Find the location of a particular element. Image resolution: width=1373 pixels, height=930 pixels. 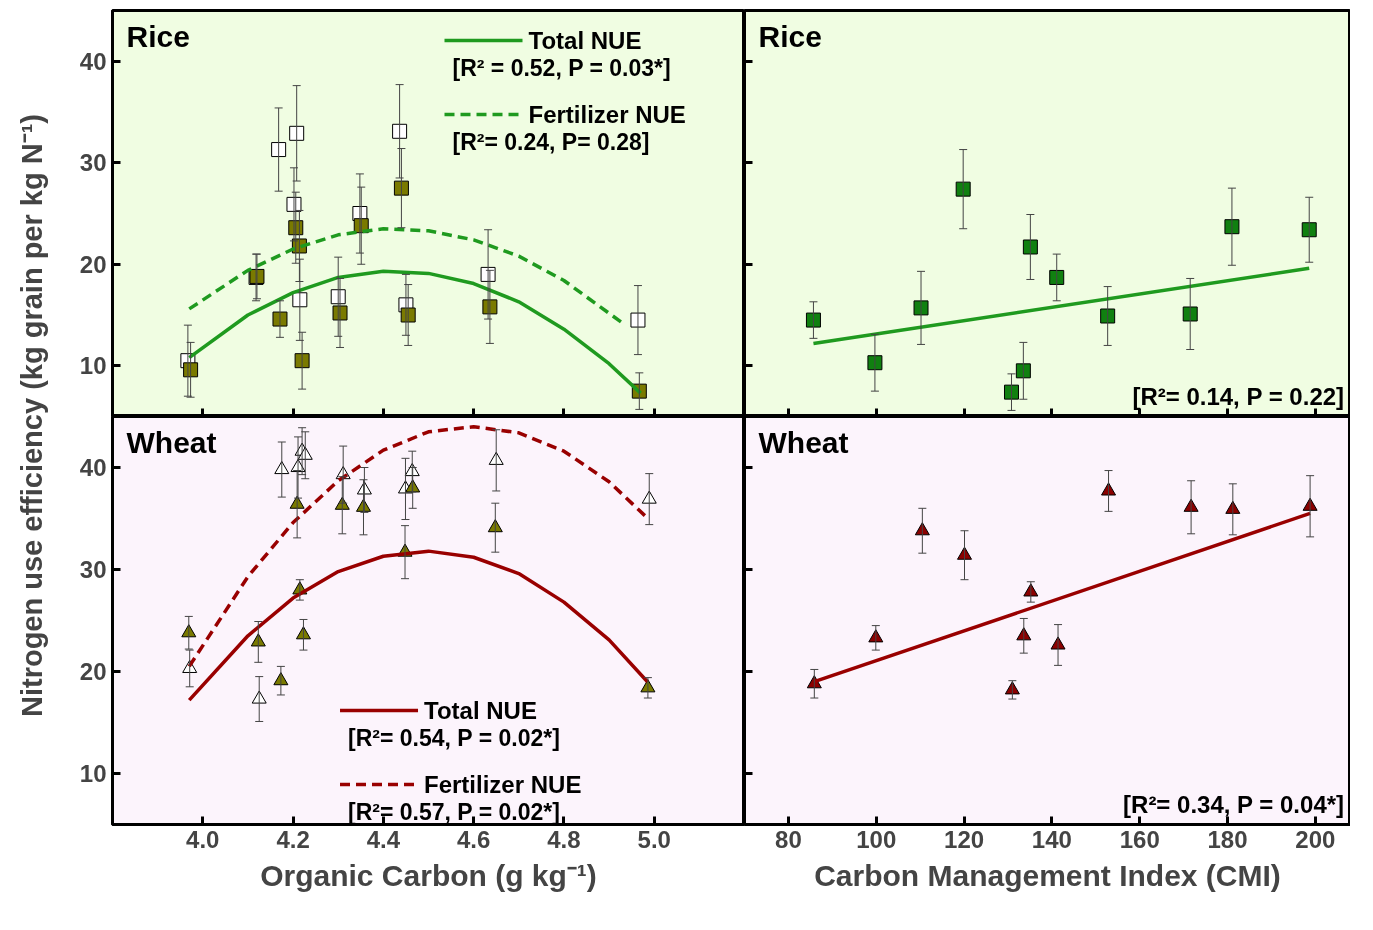

x-tick-label: 80 is located at coordinates (788, 839).